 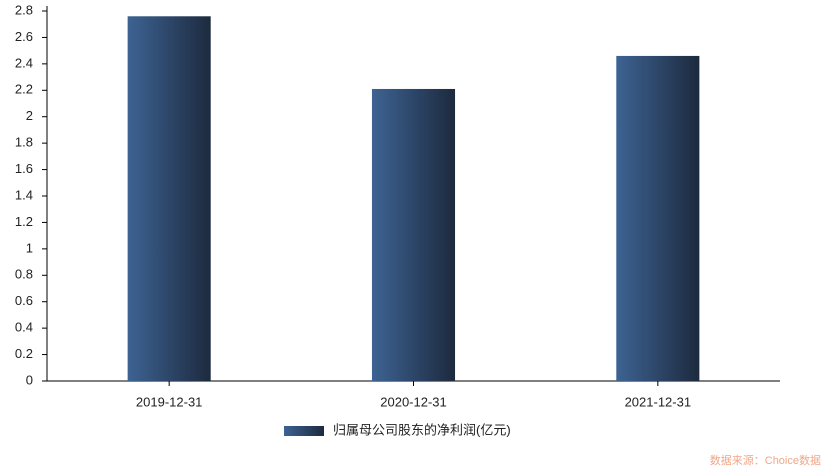 What do you see at coordinates (765, 460) in the screenshot?
I see `source-note: 数据来源：Choice数据` at bounding box center [765, 460].